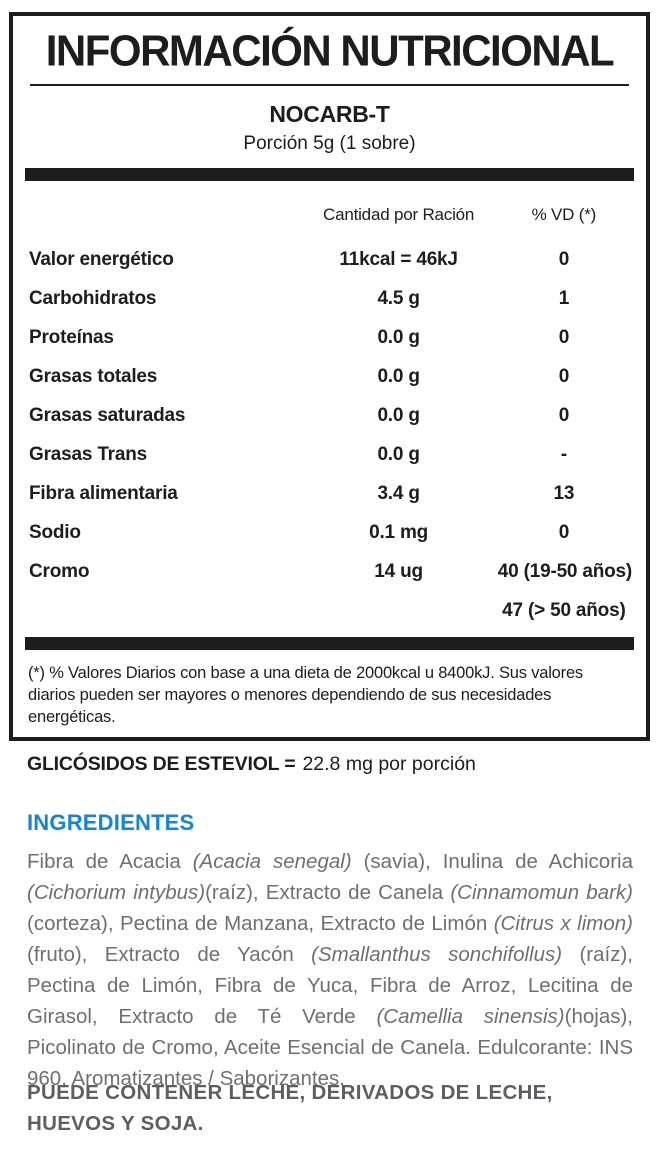  I want to click on table-row: Sodio 0.1 mg 0, so click(329, 532).